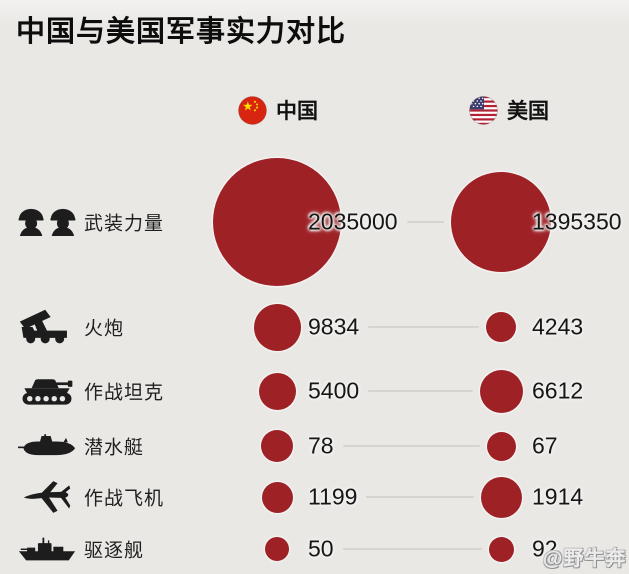  I want to click on usa-value: 1395350, so click(577, 221).